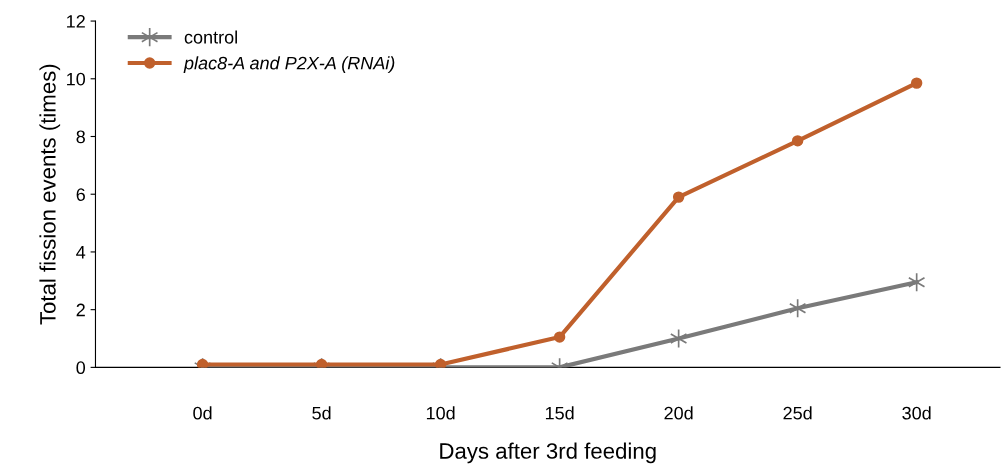 This screenshot has width=1005, height=468. Describe the element at coordinates (80, 310) in the screenshot. I see `y-tick-label: 2` at that location.